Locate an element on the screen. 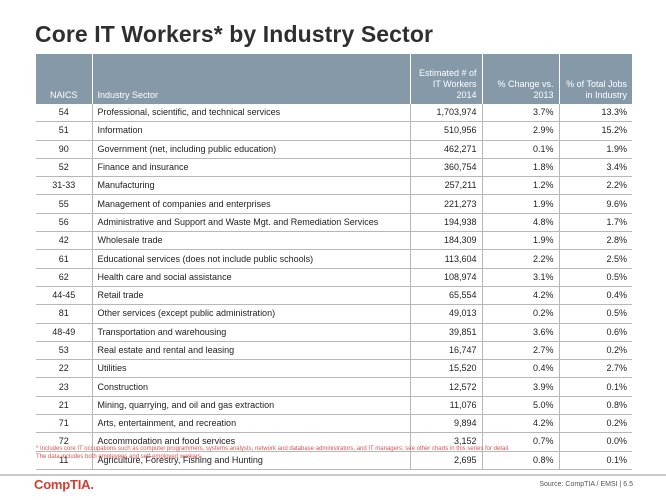 The height and width of the screenshot is (500, 666). percent-change-cell: 2.2% is located at coordinates (521, 259).